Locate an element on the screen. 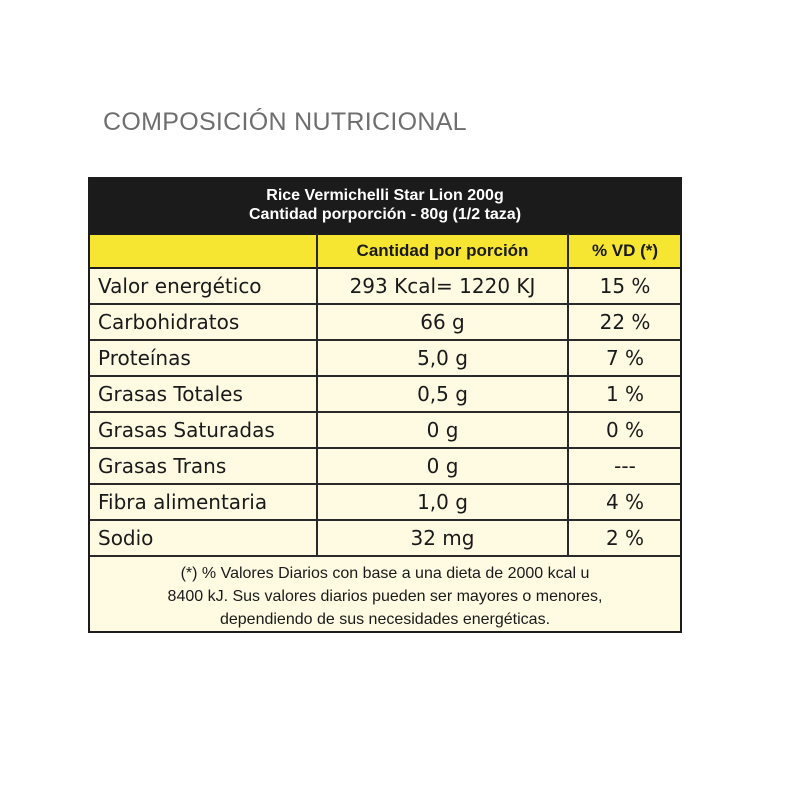 Image resolution: width=800 pixels, height=800 pixels. nutrient-vd: 2 % is located at coordinates (625, 538).